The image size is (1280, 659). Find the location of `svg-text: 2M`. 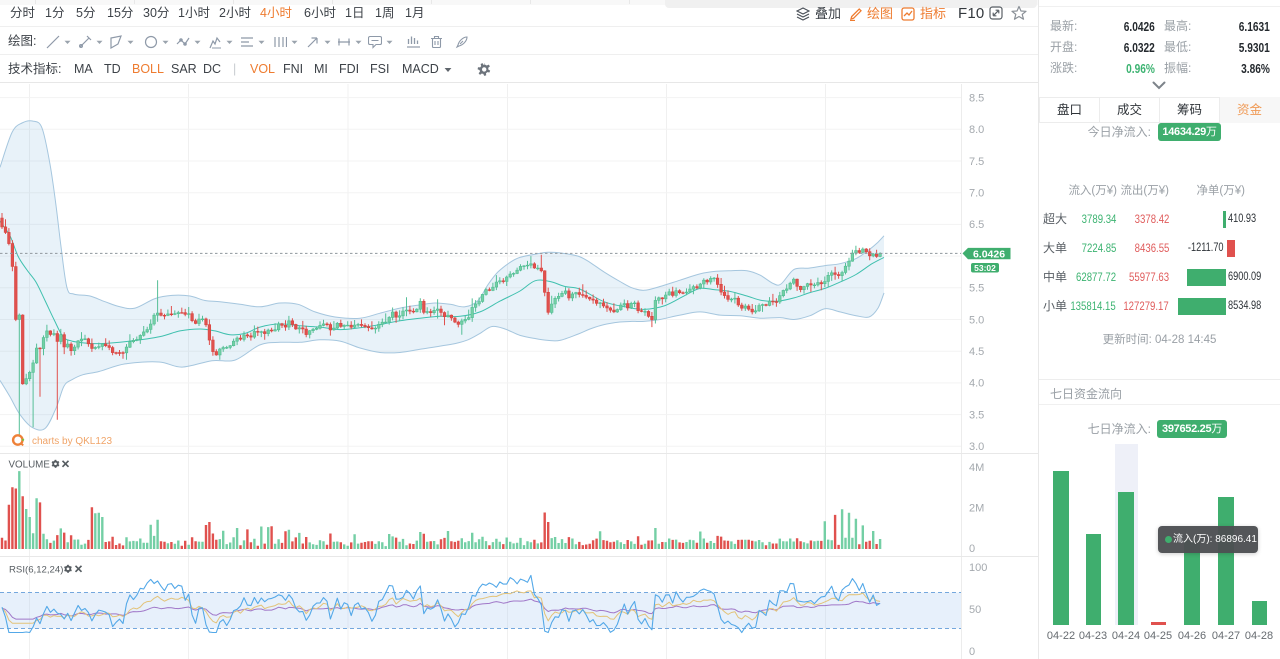

svg-text: 2M is located at coordinates (976, 508).